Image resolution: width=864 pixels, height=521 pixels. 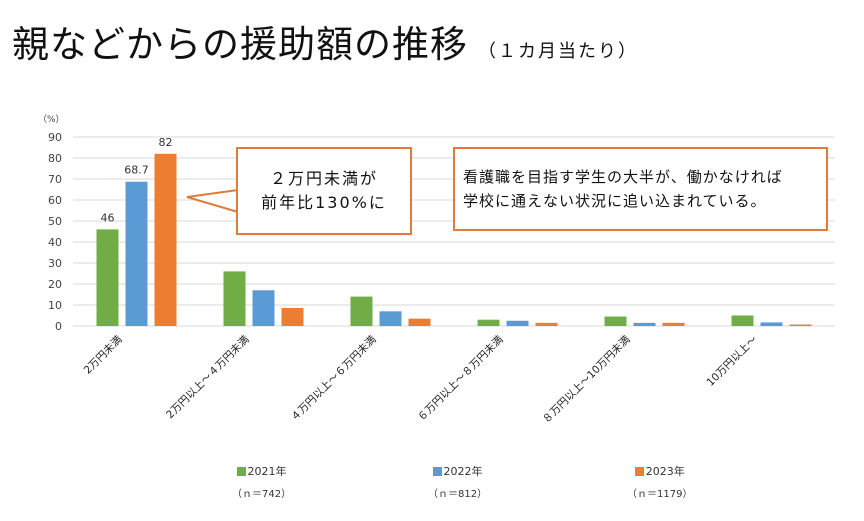 What do you see at coordinates (136, 170) in the screenshot?
I see `data-label: 68.7` at bounding box center [136, 170].